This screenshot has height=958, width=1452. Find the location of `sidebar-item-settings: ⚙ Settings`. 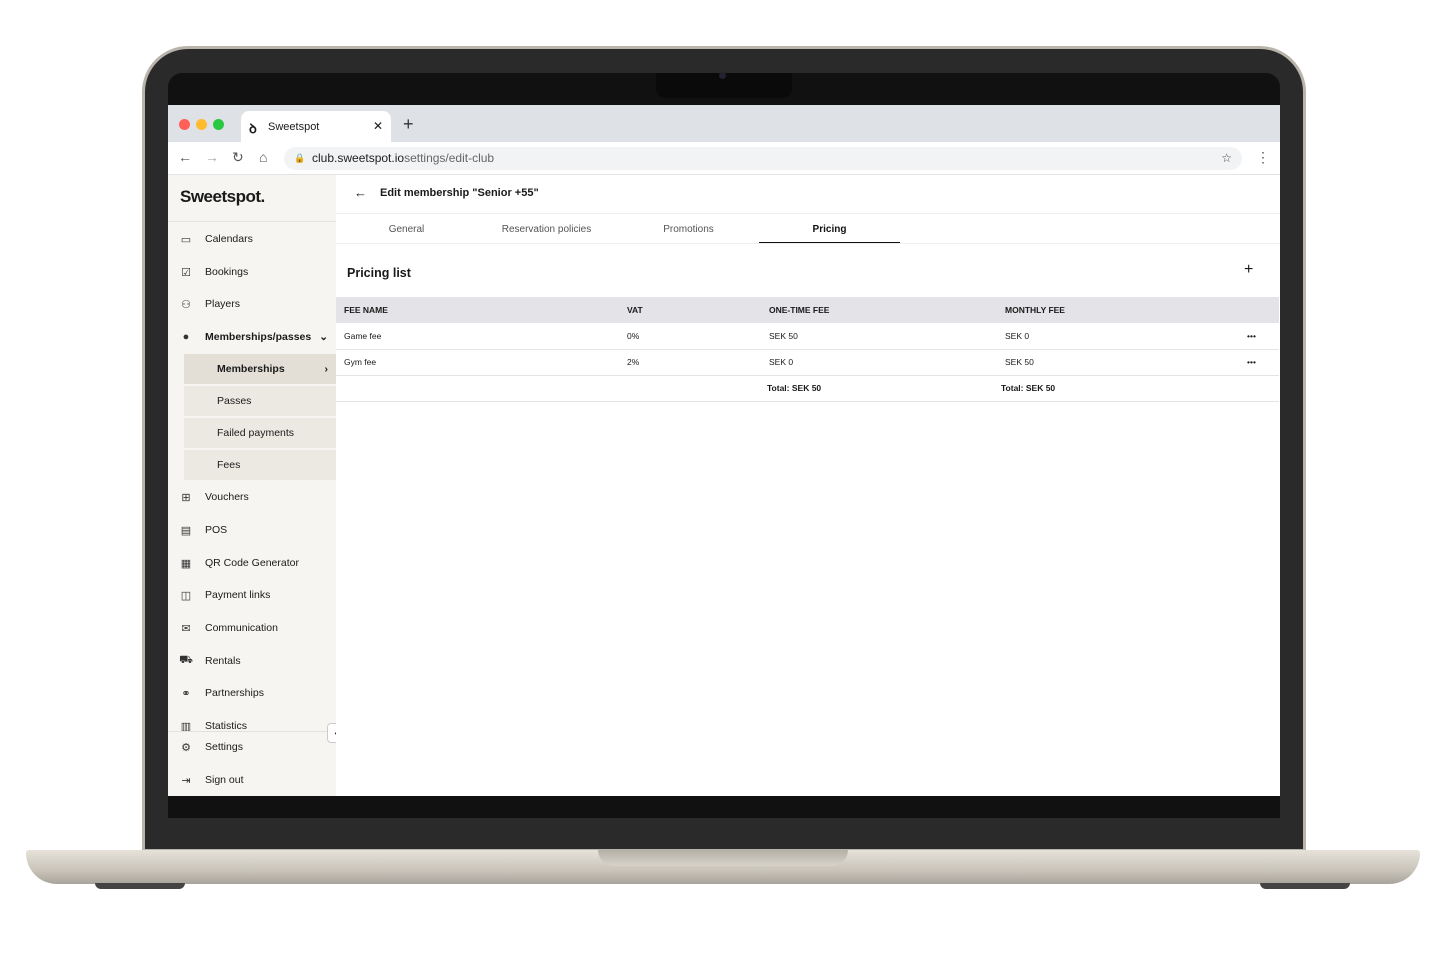

sidebar-item-settings: ⚙ Settings is located at coordinates (252, 747).